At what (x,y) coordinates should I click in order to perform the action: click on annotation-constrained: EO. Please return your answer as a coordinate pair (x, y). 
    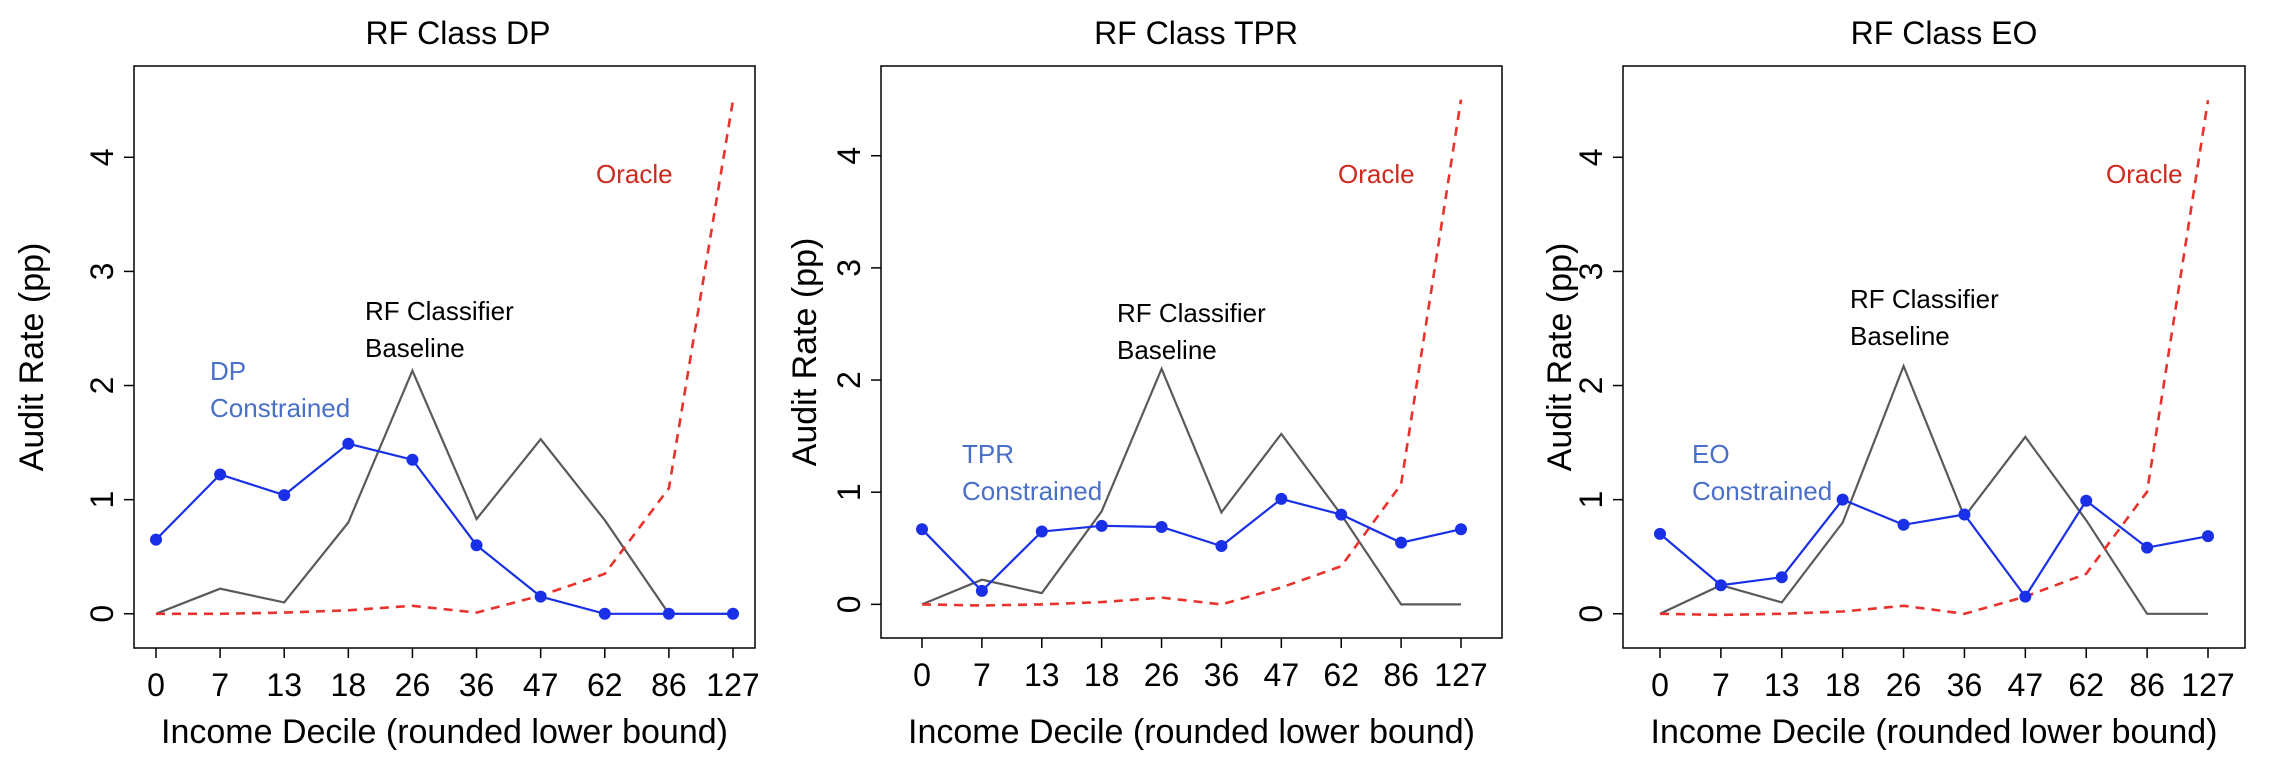
    Looking at the image, I should click on (1711, 454).